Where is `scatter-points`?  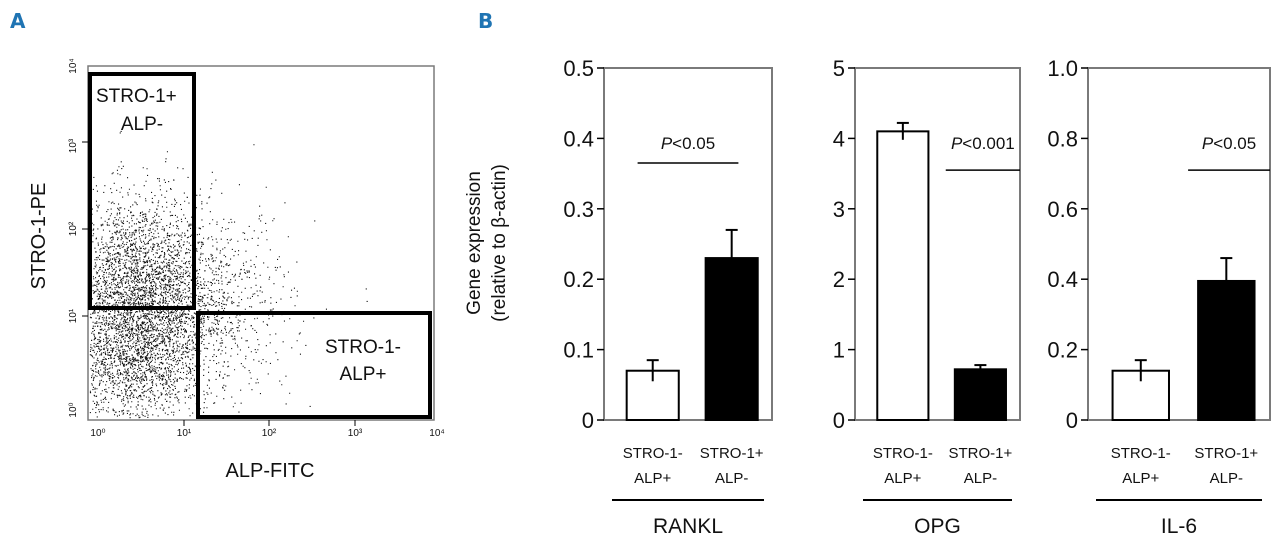 scatter-points is located at coordinates (228, 267).